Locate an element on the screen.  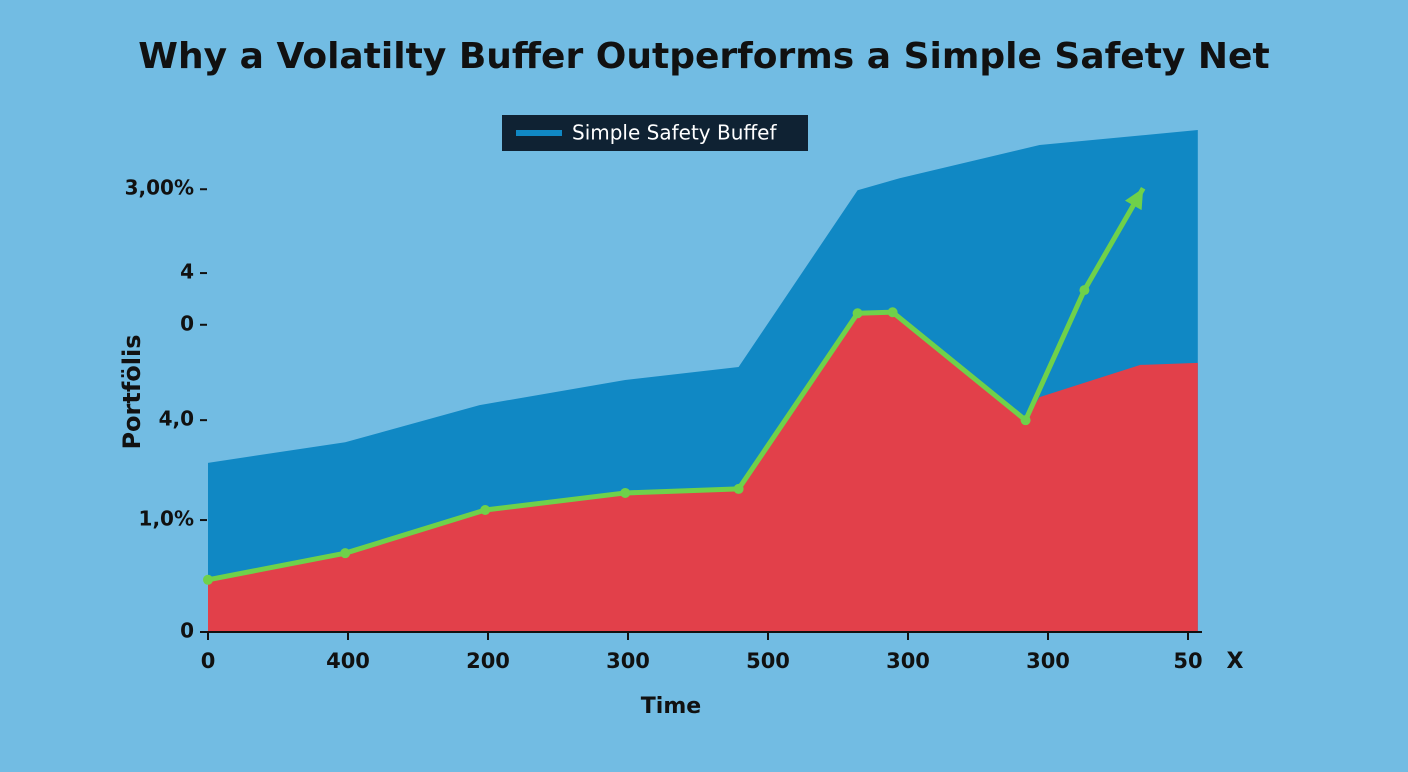
legend-label: Simple Safety Buffef is located at coordinates (674, 133).